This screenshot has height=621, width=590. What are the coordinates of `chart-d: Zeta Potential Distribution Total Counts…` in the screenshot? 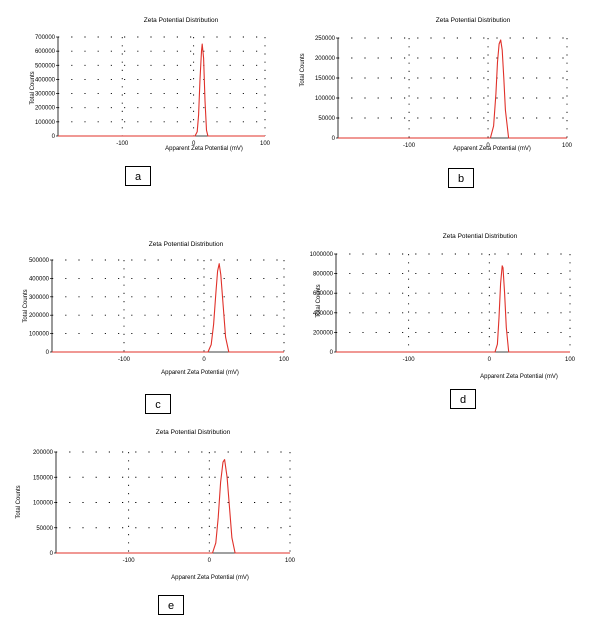 It's located at (443, 306).